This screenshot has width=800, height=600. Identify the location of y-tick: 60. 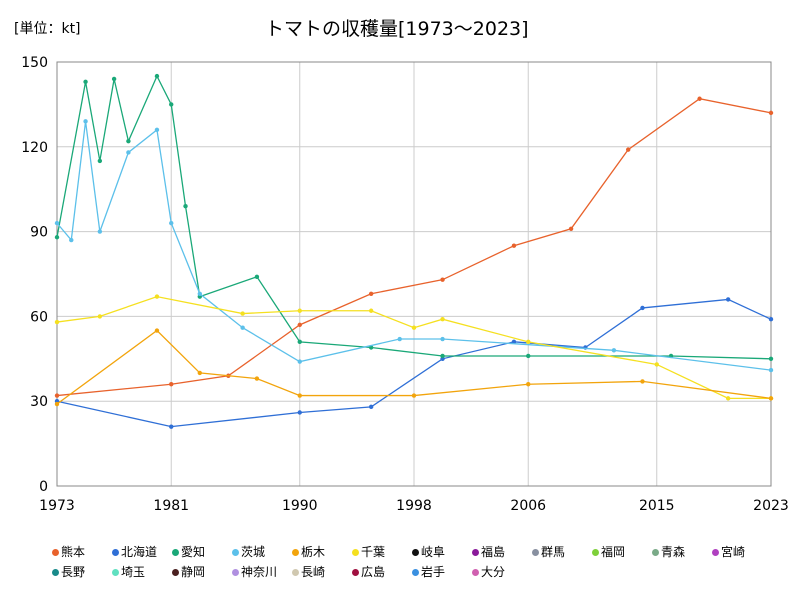
(39, 317).